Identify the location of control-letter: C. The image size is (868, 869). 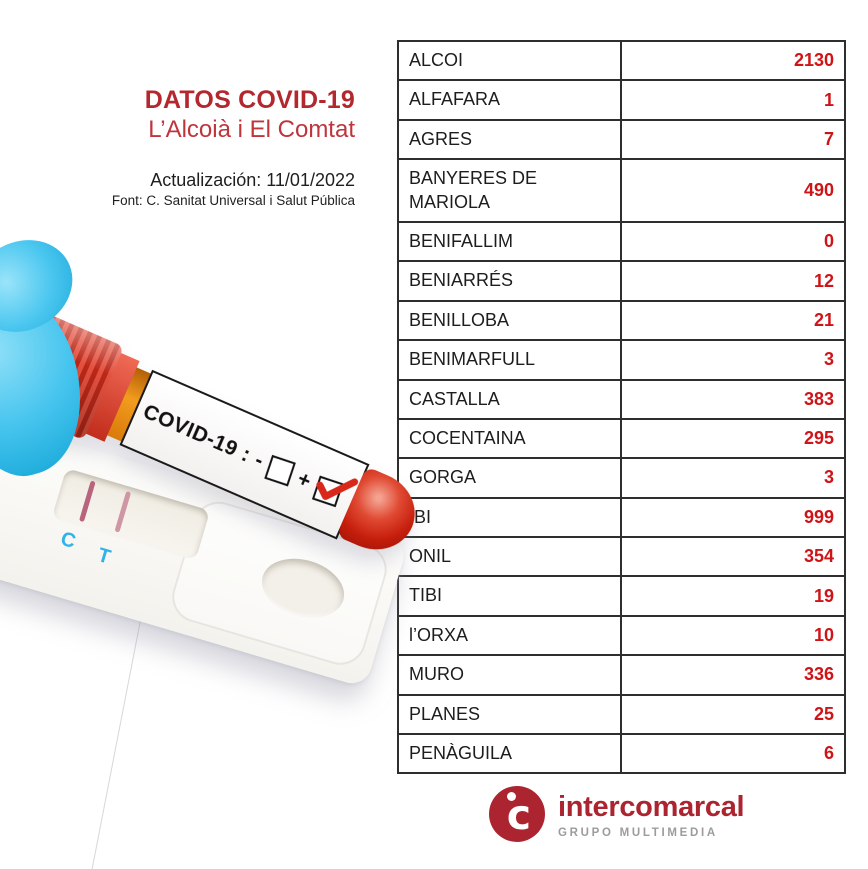
(68, 540).